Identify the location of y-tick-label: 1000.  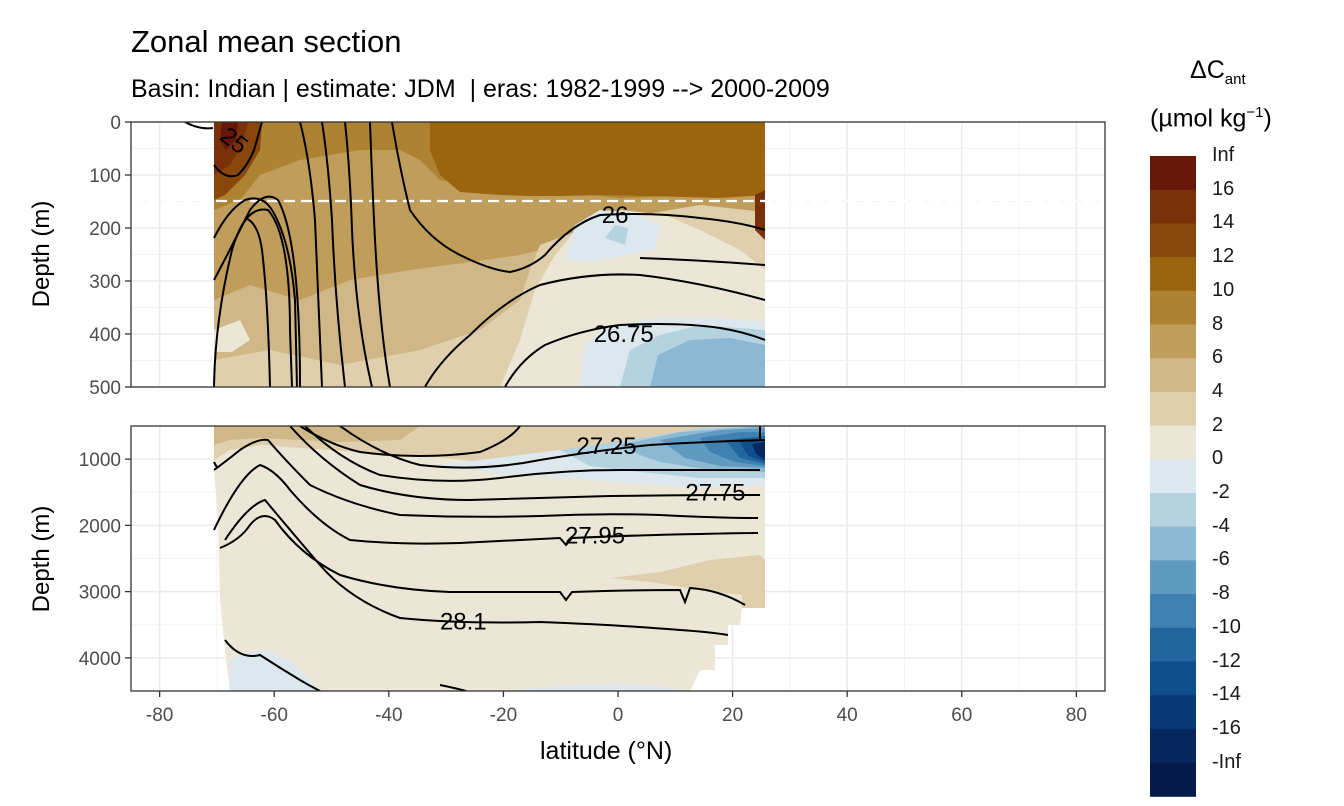
(100, 460).